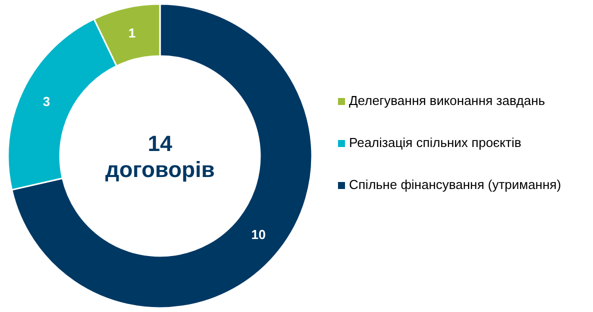  Describe the element at coordinates (455, 184) in the screenshot. I see `legend-label: Спільне фінансування (утримання)` at that location.